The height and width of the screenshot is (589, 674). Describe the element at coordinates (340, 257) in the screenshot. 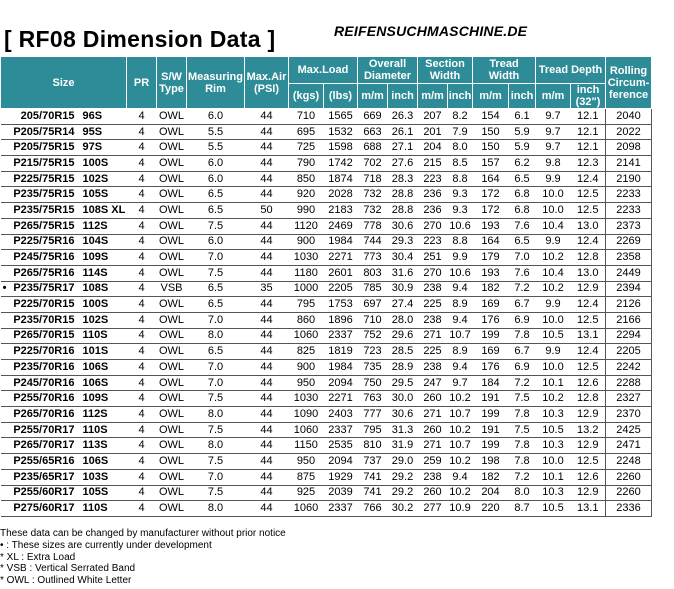

I see `cell-lbs: 2271` at that location.